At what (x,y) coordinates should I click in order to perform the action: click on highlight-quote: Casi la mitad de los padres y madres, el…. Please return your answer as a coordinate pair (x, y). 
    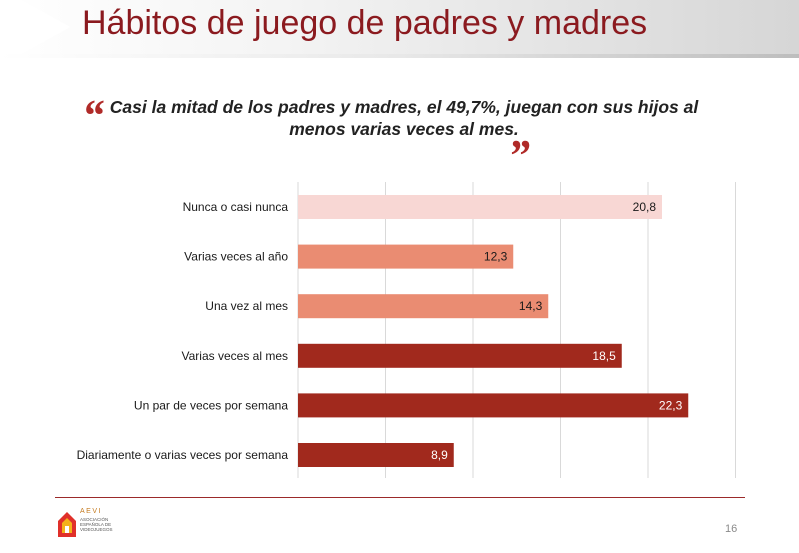
    Looking at the image, I should click on (404, 118).